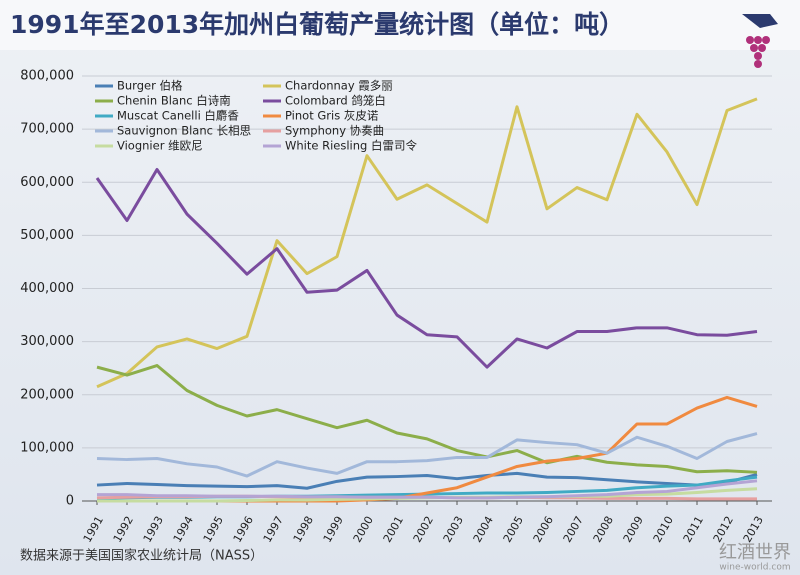  Describe the element at coordinates (363, 529) in the screenshot. I see `x-tick-label: 2000` at that location.